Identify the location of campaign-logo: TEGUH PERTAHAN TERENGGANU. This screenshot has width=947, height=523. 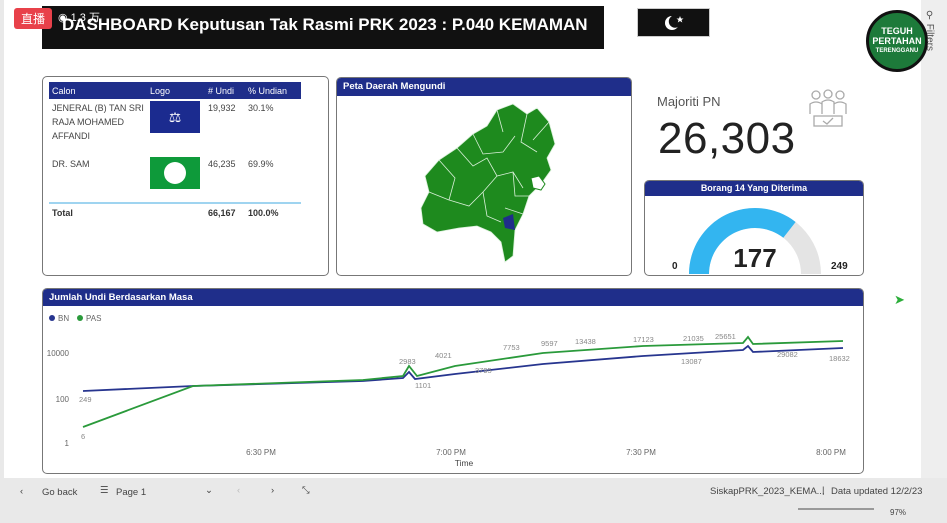
(897, 41).